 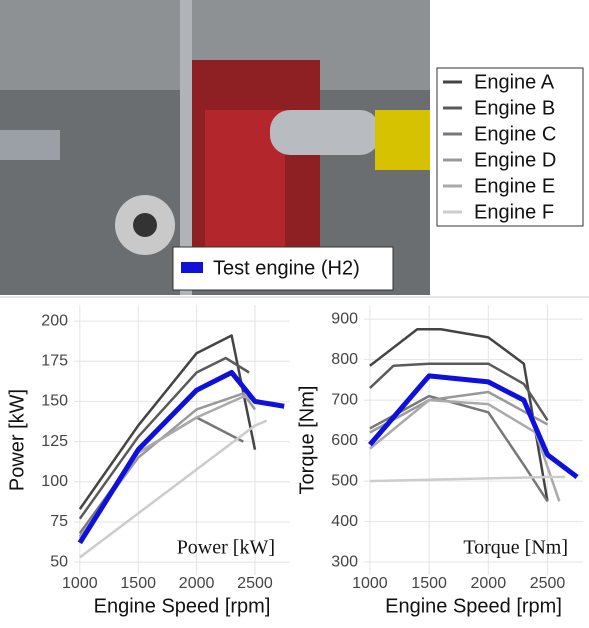 I want to click on y-tick-label: 900, so click(x=344, y=318).